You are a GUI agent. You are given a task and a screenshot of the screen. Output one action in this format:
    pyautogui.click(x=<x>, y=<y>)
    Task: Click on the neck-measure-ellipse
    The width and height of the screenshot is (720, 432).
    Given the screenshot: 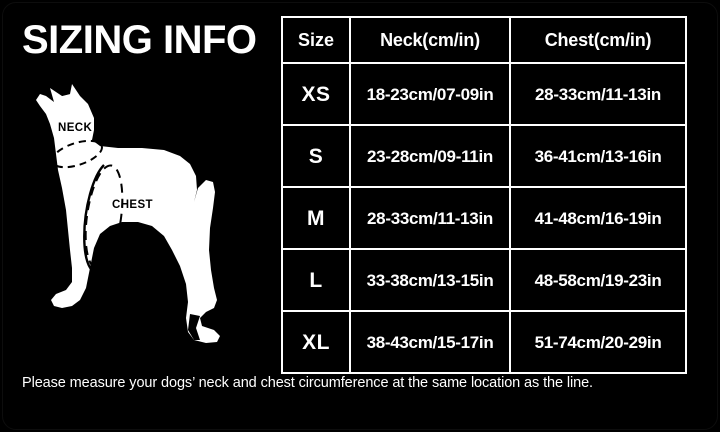 What is the action you would take?
    pyautogui.click(x=77, y=154)
    